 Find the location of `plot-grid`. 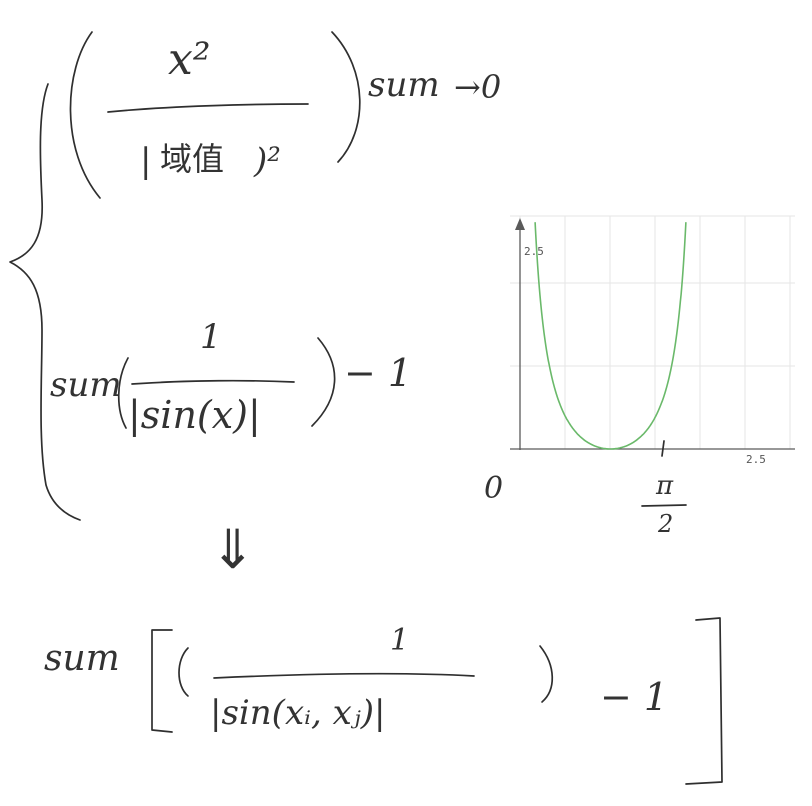

plot-grid is located at coordinates (652, 332).